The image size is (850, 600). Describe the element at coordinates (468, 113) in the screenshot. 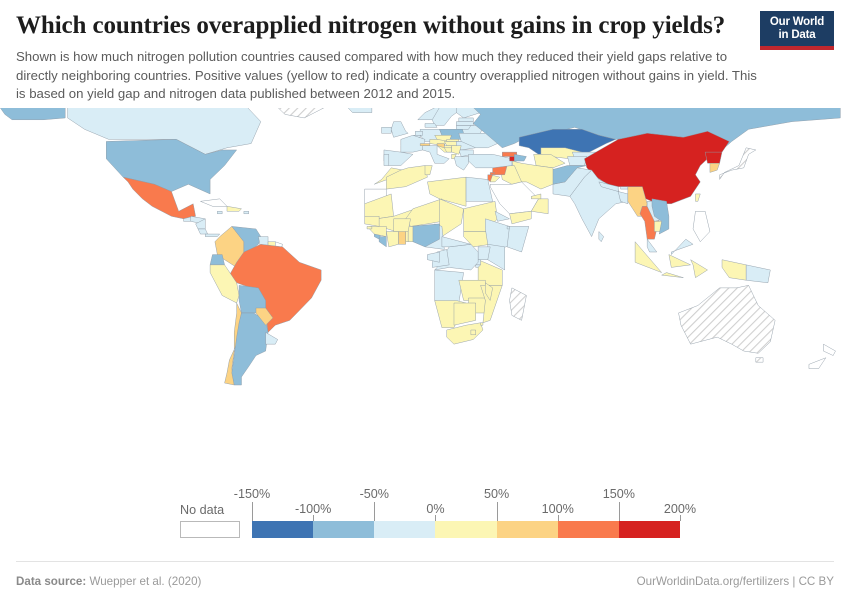

I see `country-finland: Finland` at that location.